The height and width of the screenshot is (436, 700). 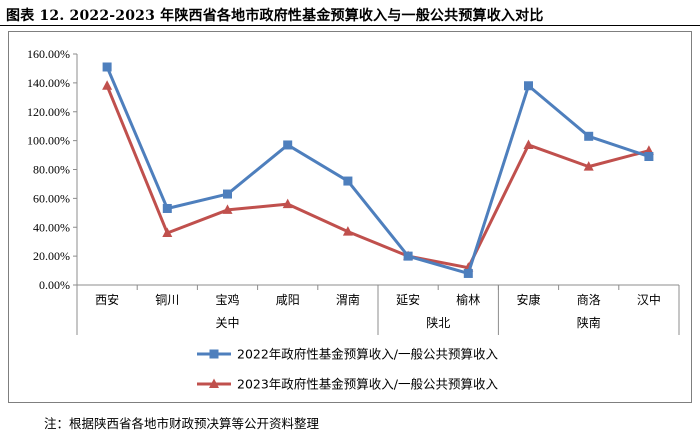 I want to click on x-tick-label: 安康, so click(x=528, y=299).